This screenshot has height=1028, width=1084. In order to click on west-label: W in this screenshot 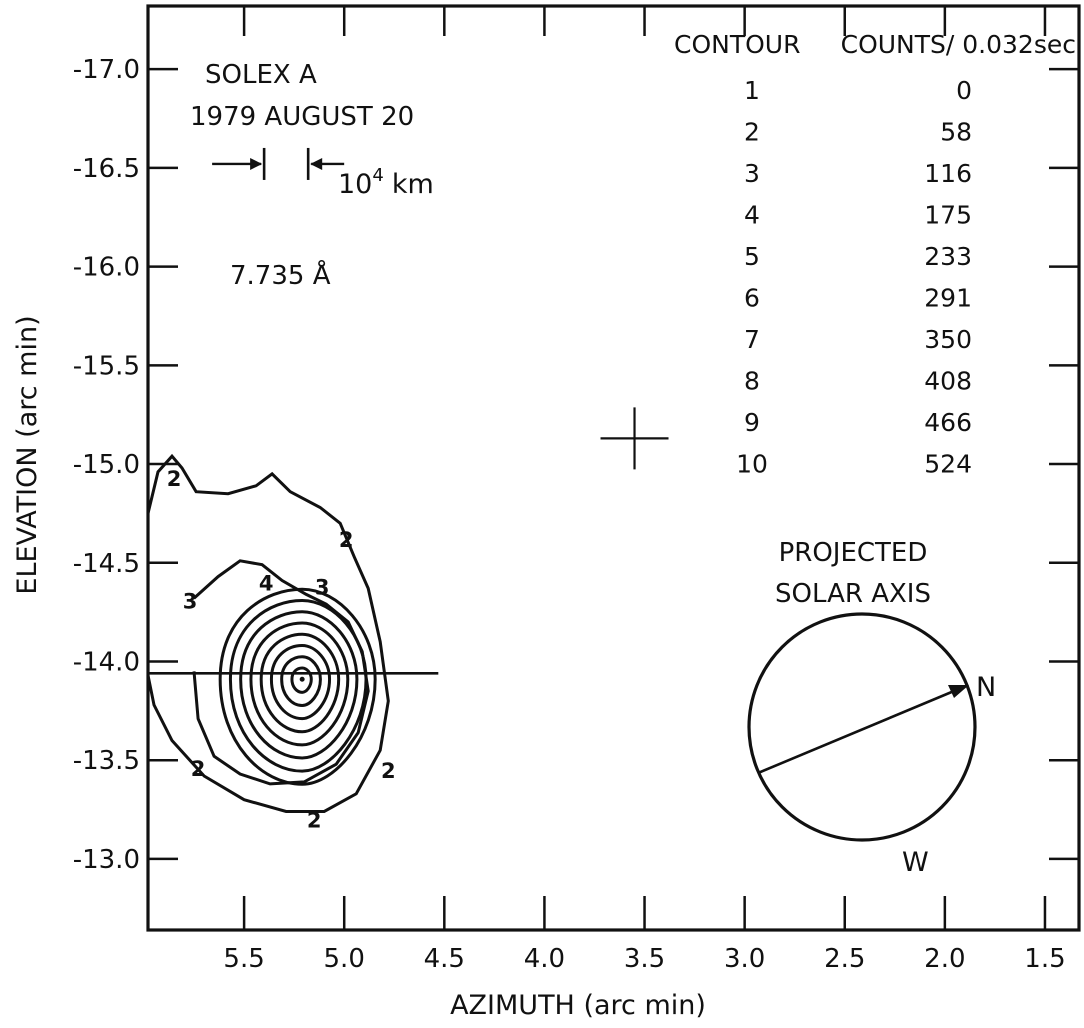, I will do `click(915, 862)`.